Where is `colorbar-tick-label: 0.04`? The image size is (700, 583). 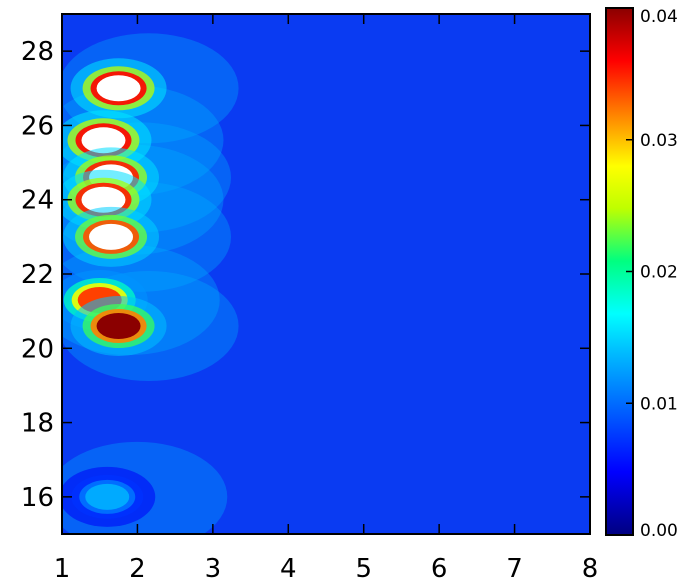
colorbar-tick-label: 0.04 is located at coordinates (659, 17).